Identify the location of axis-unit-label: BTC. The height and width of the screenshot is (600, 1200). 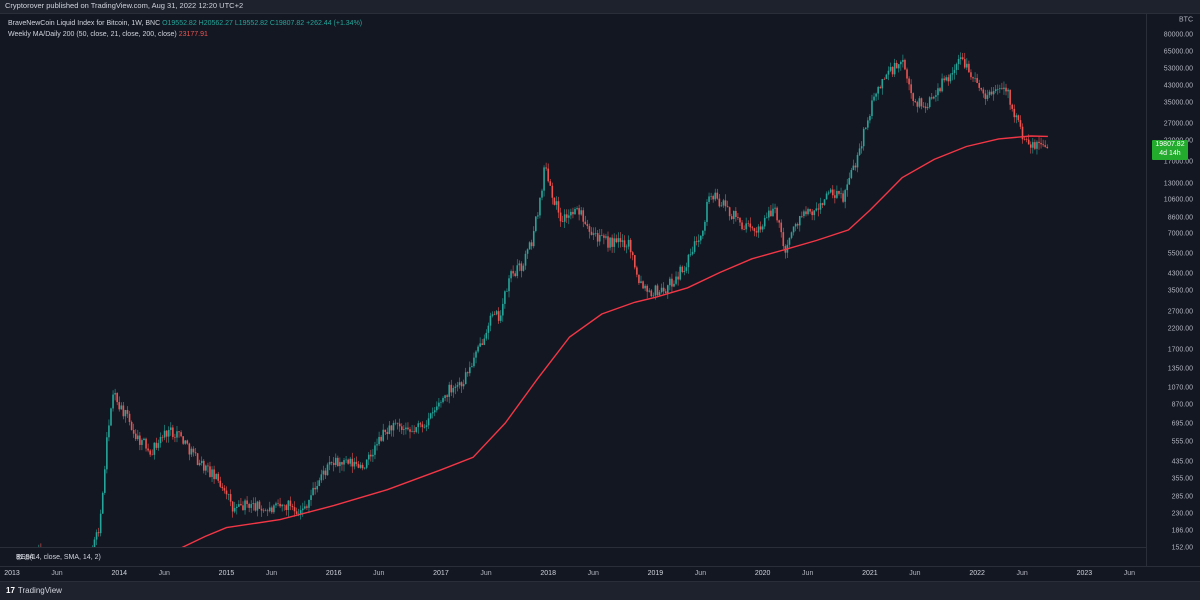
(1186, 20).